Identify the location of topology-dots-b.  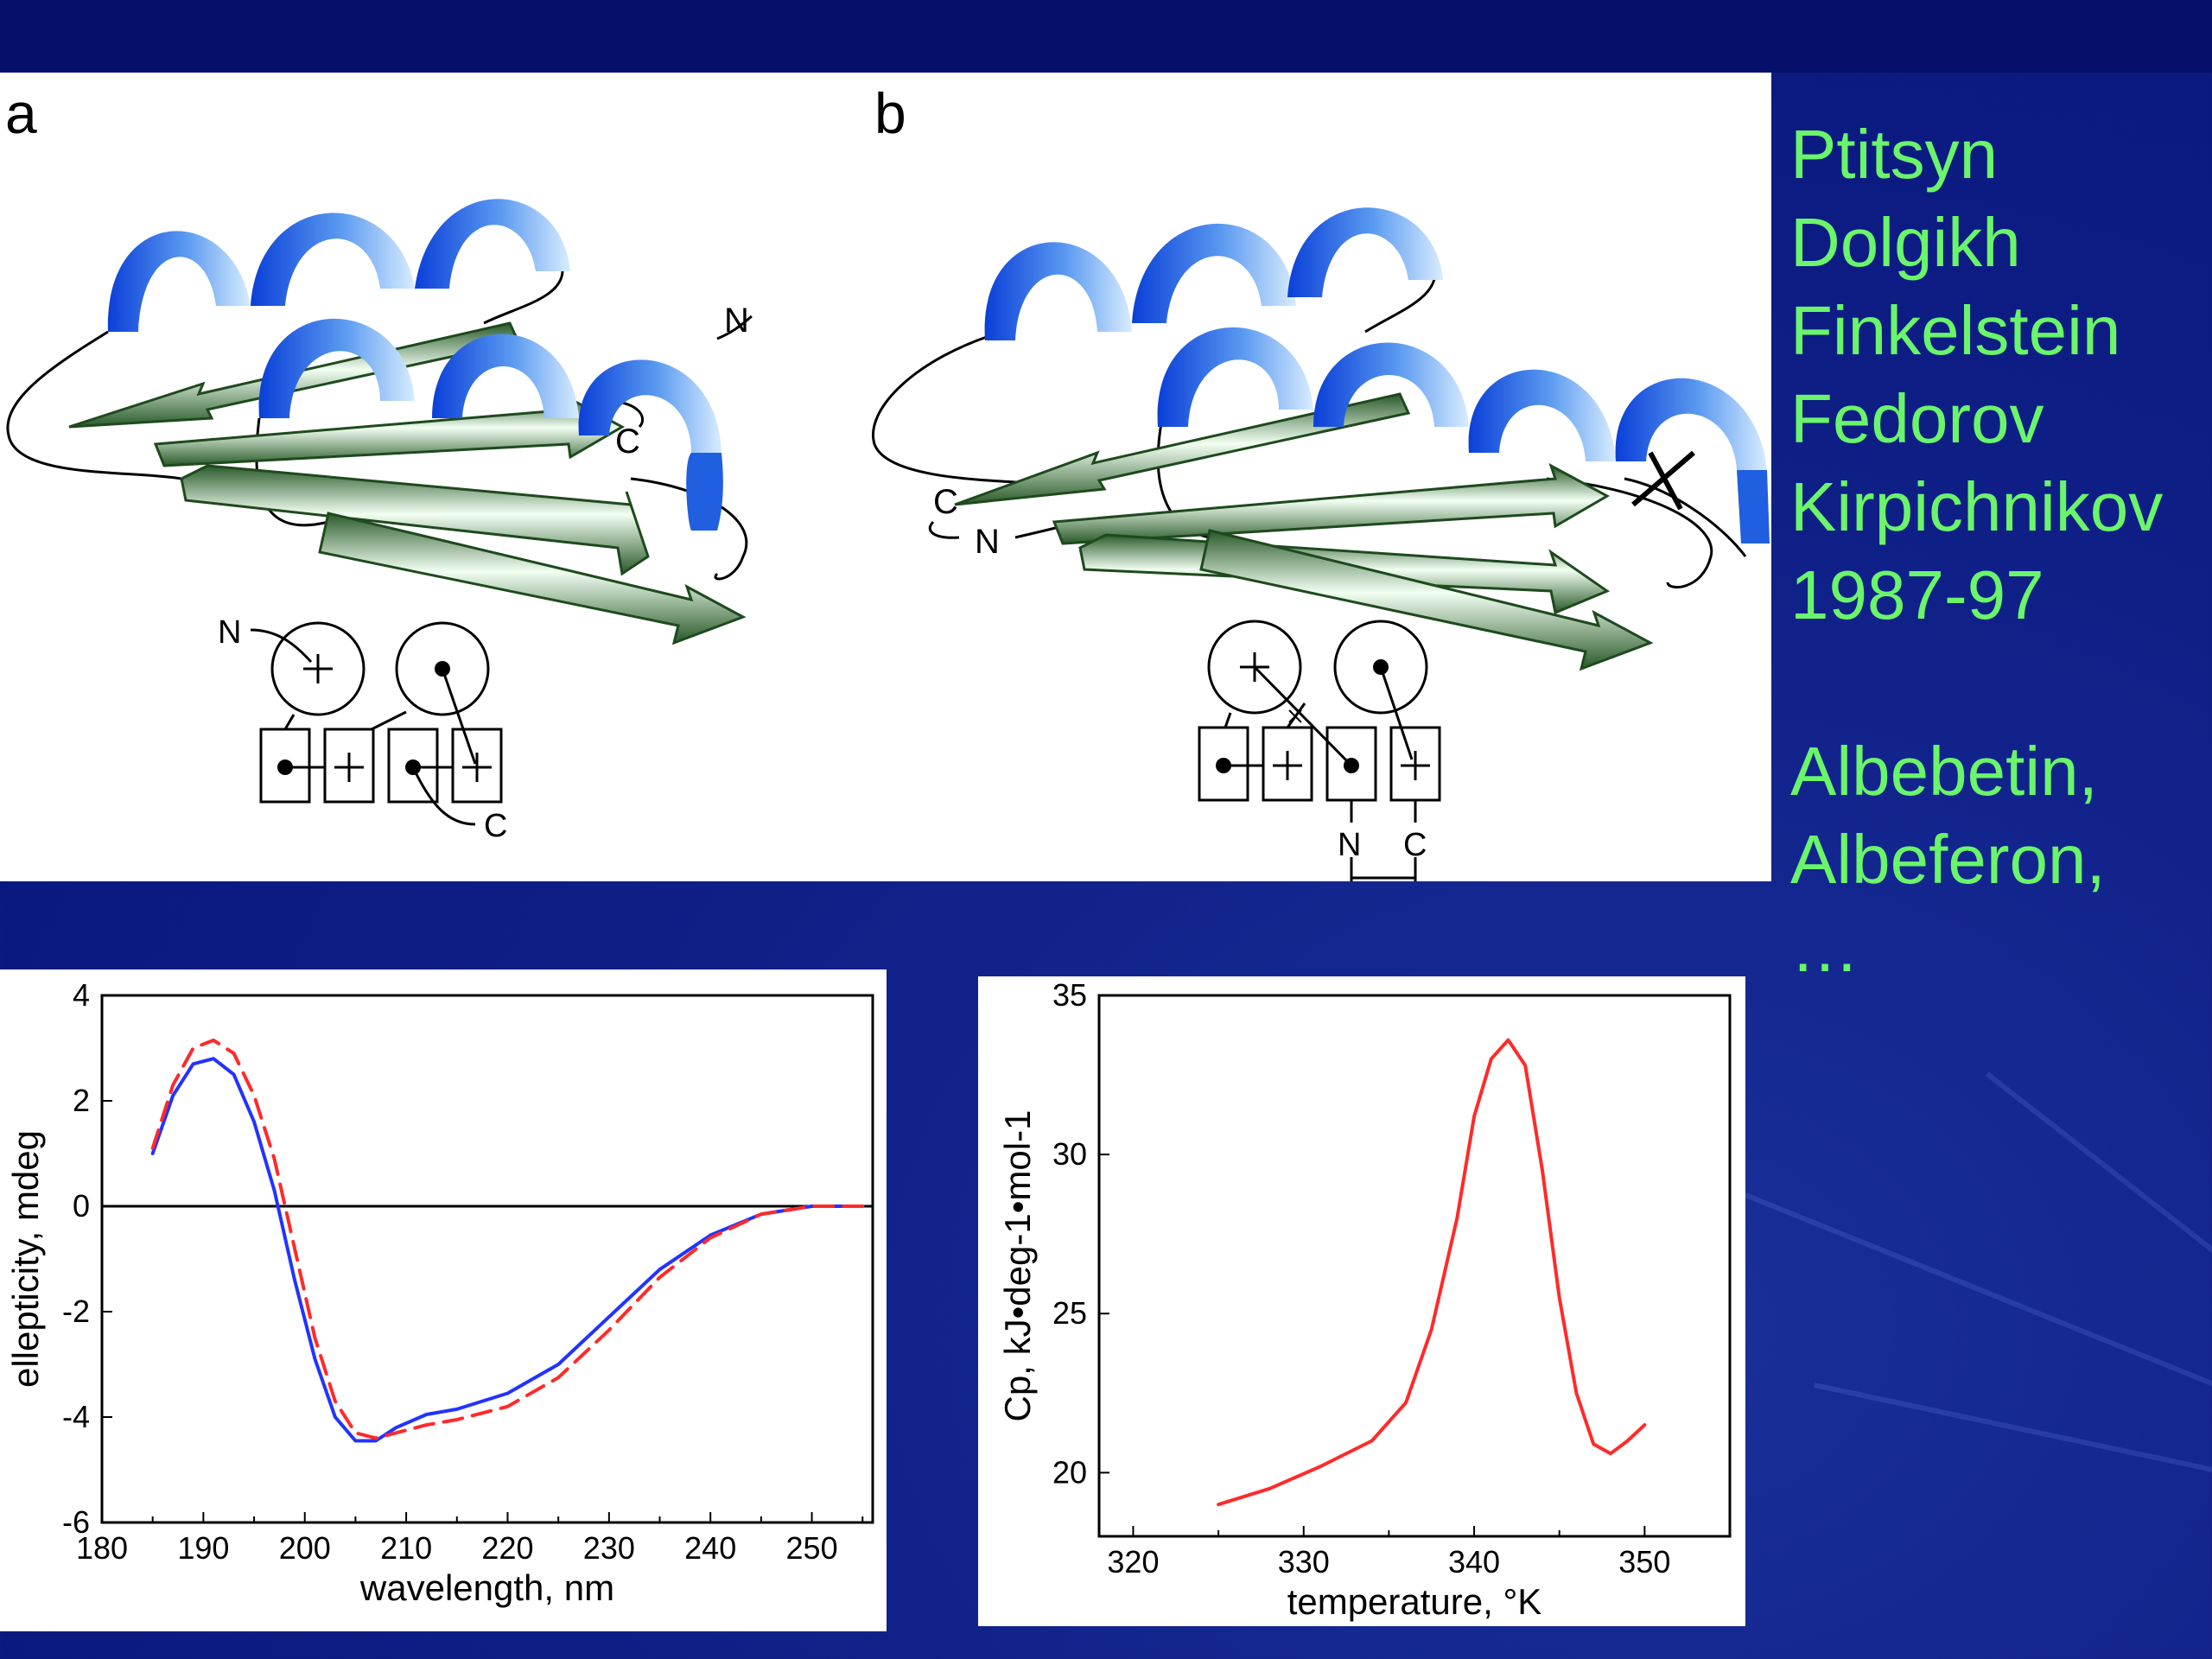
(1302, 716).